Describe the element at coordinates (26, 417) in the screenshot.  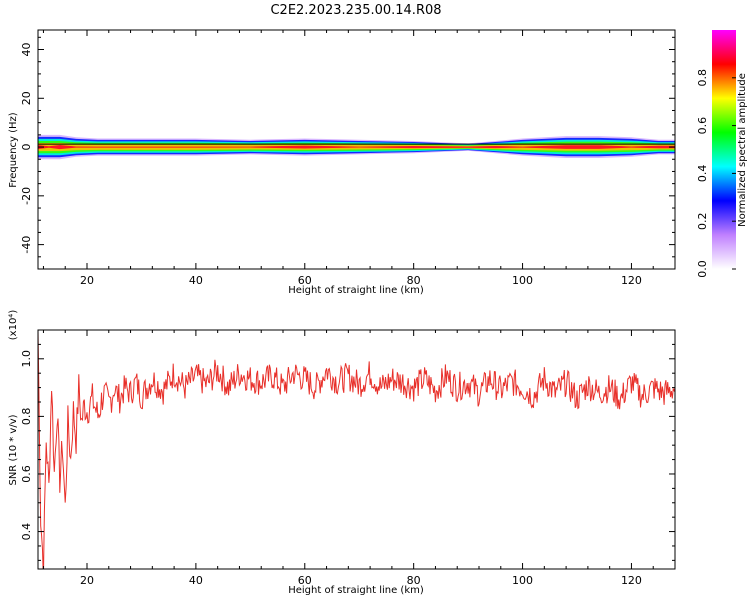
I see `y-tick-label: 0.8` at that location.